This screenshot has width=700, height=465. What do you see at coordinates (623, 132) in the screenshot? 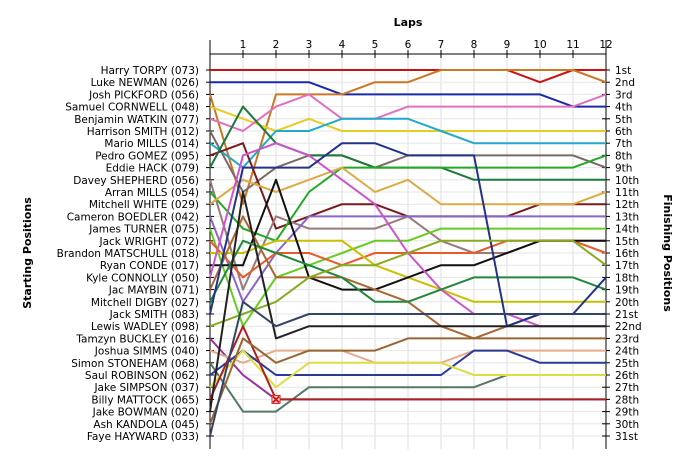
I see `finishing-position-label: 6th` at bounding box center [623, 132].